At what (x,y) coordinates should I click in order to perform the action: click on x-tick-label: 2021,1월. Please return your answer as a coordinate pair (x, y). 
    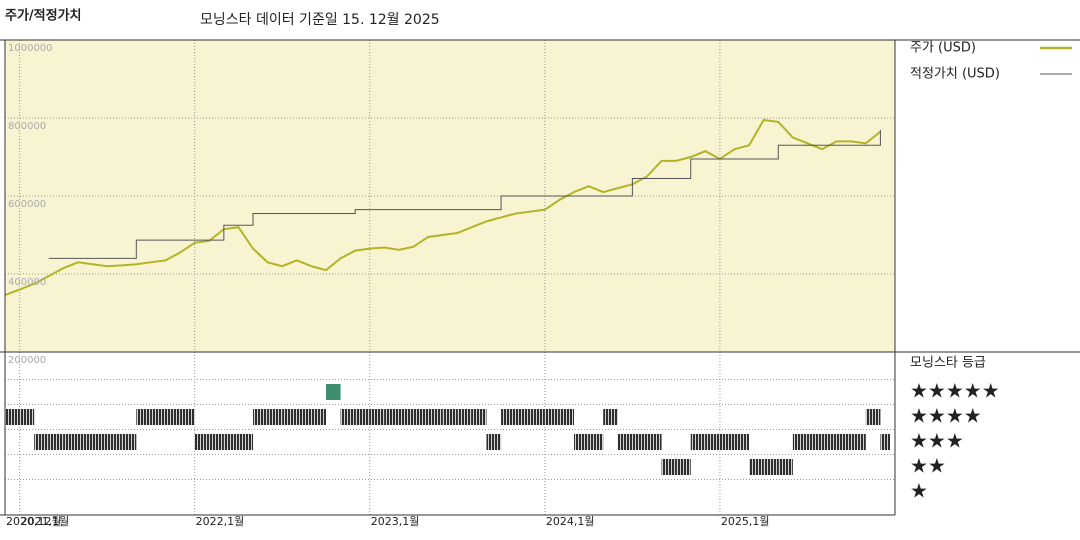
    Looking at the image, I should click on (45, 521).